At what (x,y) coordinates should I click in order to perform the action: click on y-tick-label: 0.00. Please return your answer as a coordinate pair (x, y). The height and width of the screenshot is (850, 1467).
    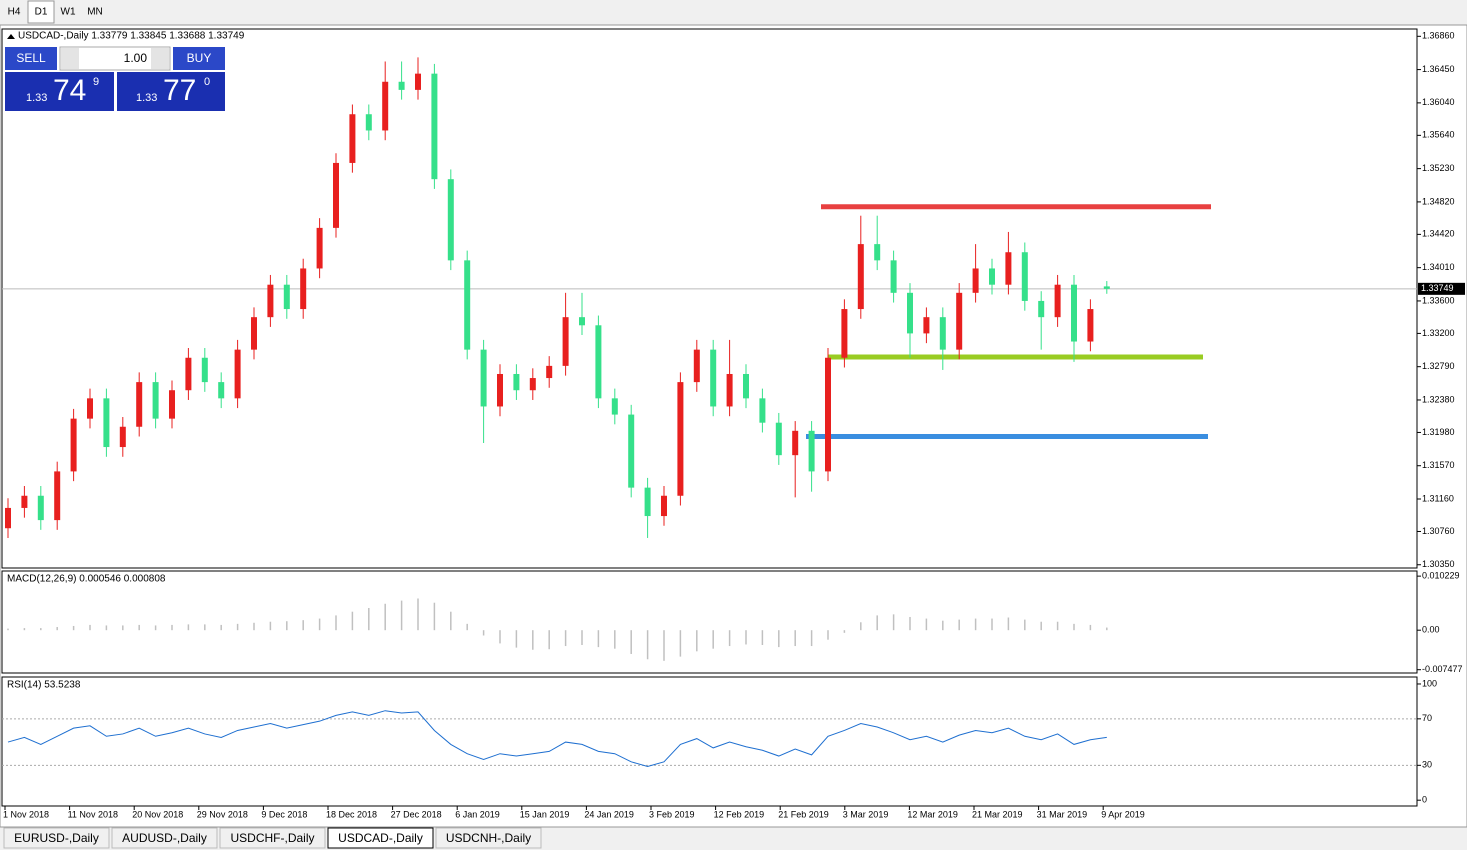
    Looking at the image, I should click on (1431, 630).